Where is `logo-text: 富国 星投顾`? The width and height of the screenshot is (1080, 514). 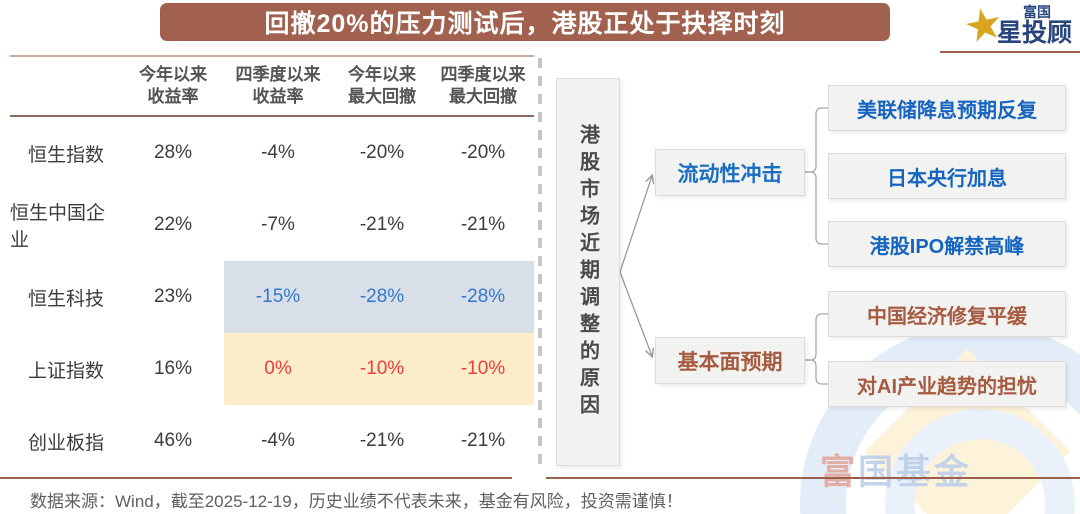 logo-text: 富国 星投顾 is located at coordinates (1034, 26).